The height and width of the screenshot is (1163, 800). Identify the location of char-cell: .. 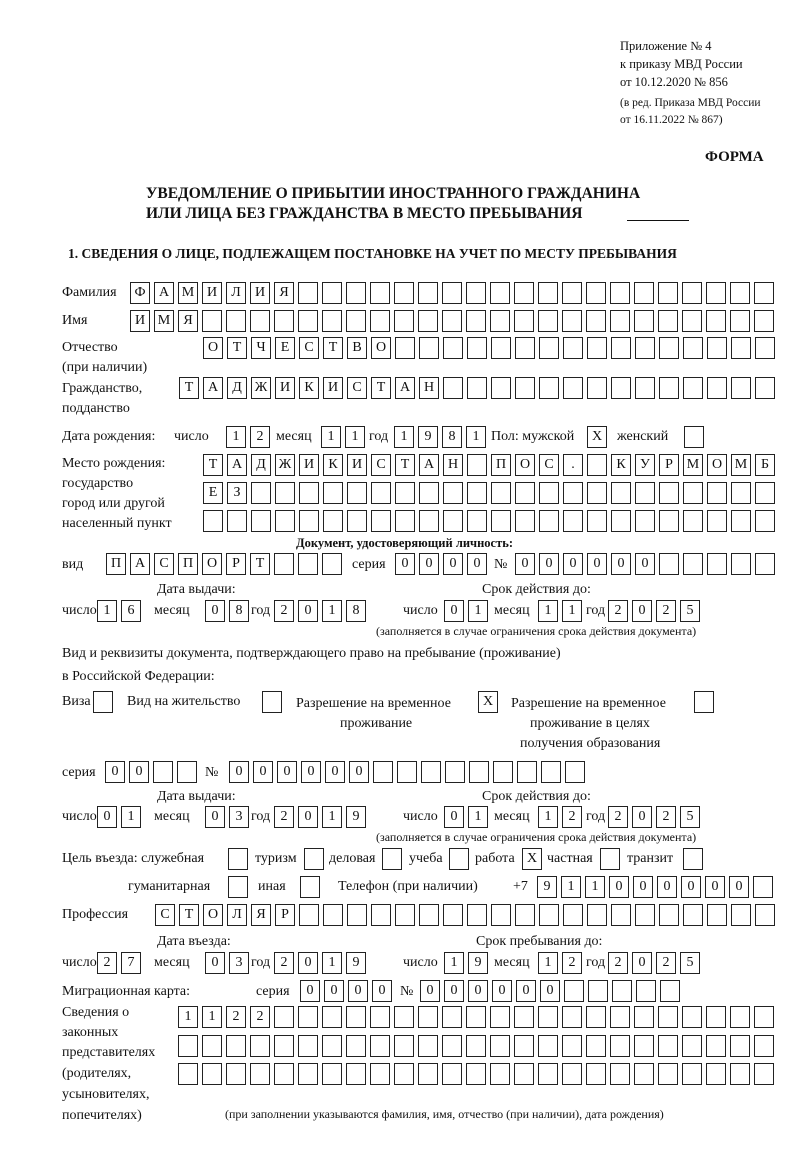
(573, 465).